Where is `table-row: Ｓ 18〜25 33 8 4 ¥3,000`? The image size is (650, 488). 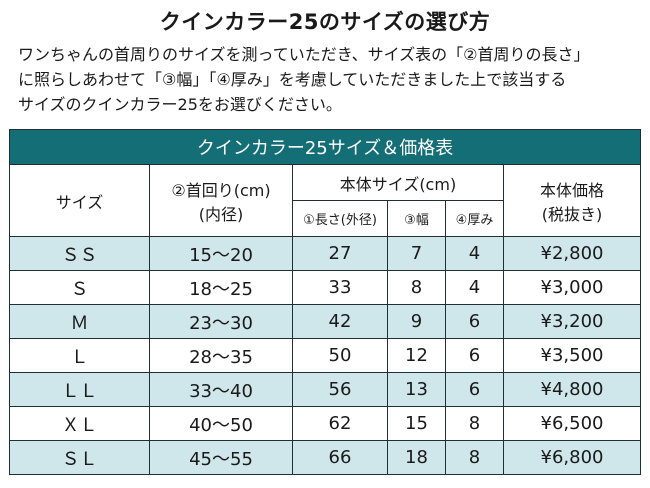
table-row: Ｓ 18〜25 33 8 4 ¥3,000 is located at coordinates (325, 287).